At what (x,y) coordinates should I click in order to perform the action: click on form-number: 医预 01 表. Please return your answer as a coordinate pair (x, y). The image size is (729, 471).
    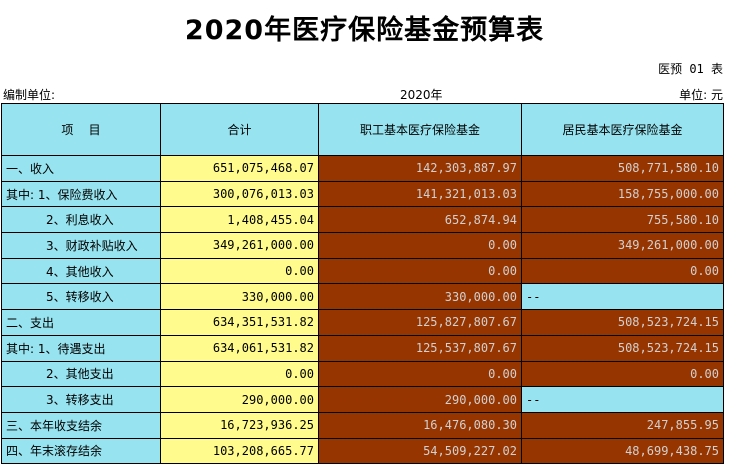
    Looking at the image, I should click on (690, 69).